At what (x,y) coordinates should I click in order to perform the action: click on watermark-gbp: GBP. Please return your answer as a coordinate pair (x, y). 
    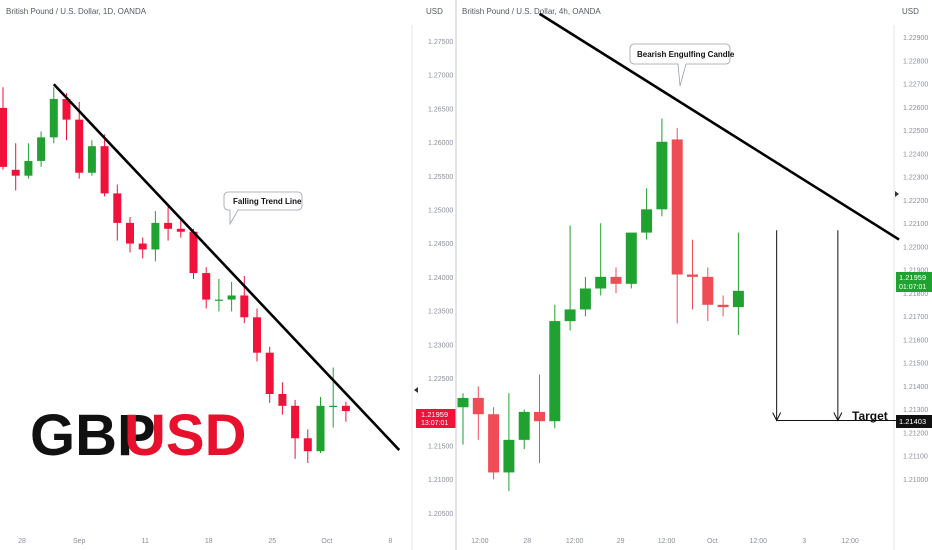
    Looking at the image, I should click on (93, 435).